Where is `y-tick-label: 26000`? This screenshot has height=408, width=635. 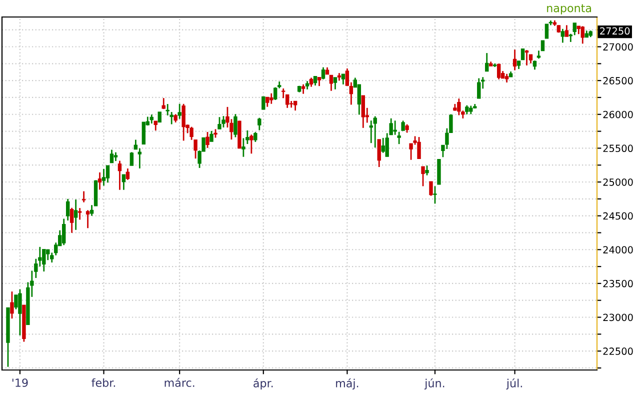
y-tick-label: 26000 is located at coordinates (618, 114).